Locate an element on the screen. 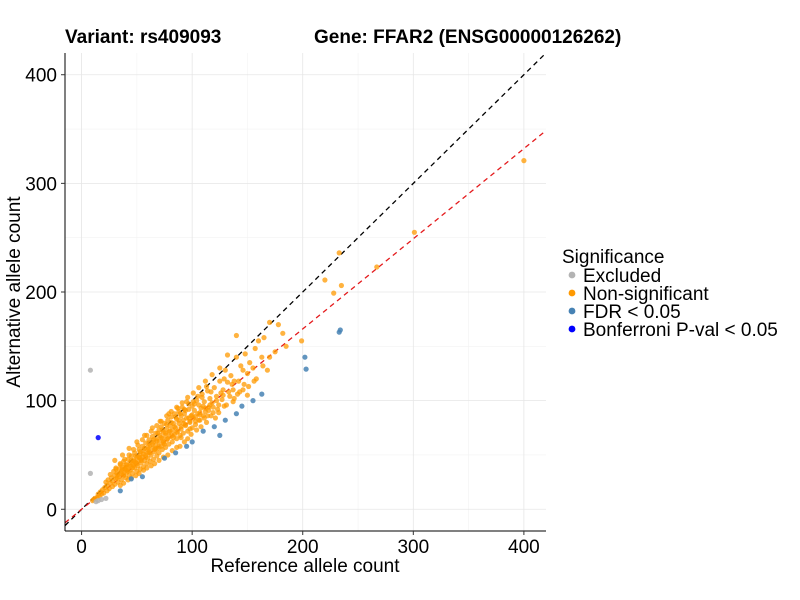  x-axis-title: Reference allele count is located at coordinates (305, 566).